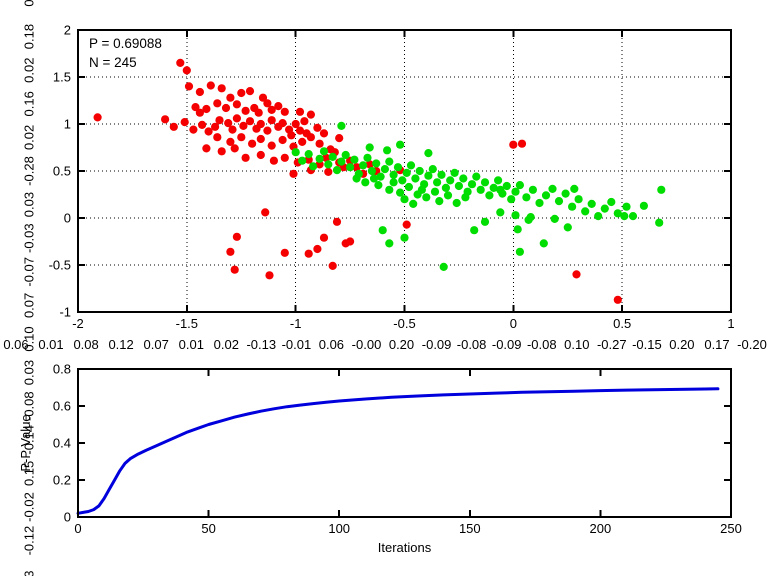 Image resolution: width=768 pixels, height=576 pixels. What do you see at coordinates (28, 440) in the screenshot?
I see `edge-number-vertical: -0.14` at bounding box center [28, 440].